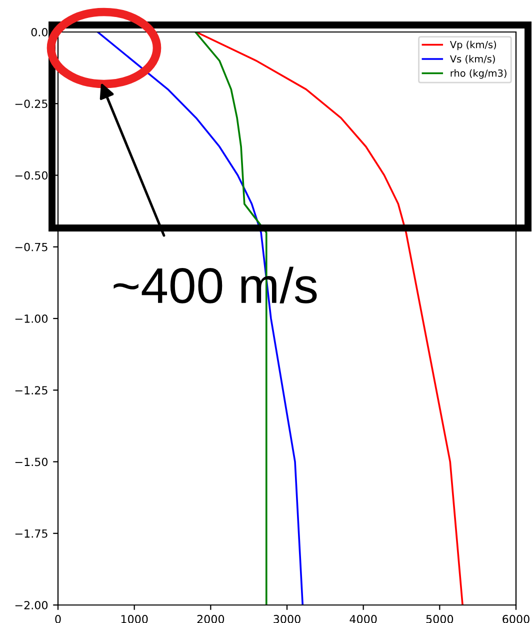 Image resolution: width=532 pixels, height=623 pixels. I want to click on legend-label: Vp (km/s), so click(473, 45).